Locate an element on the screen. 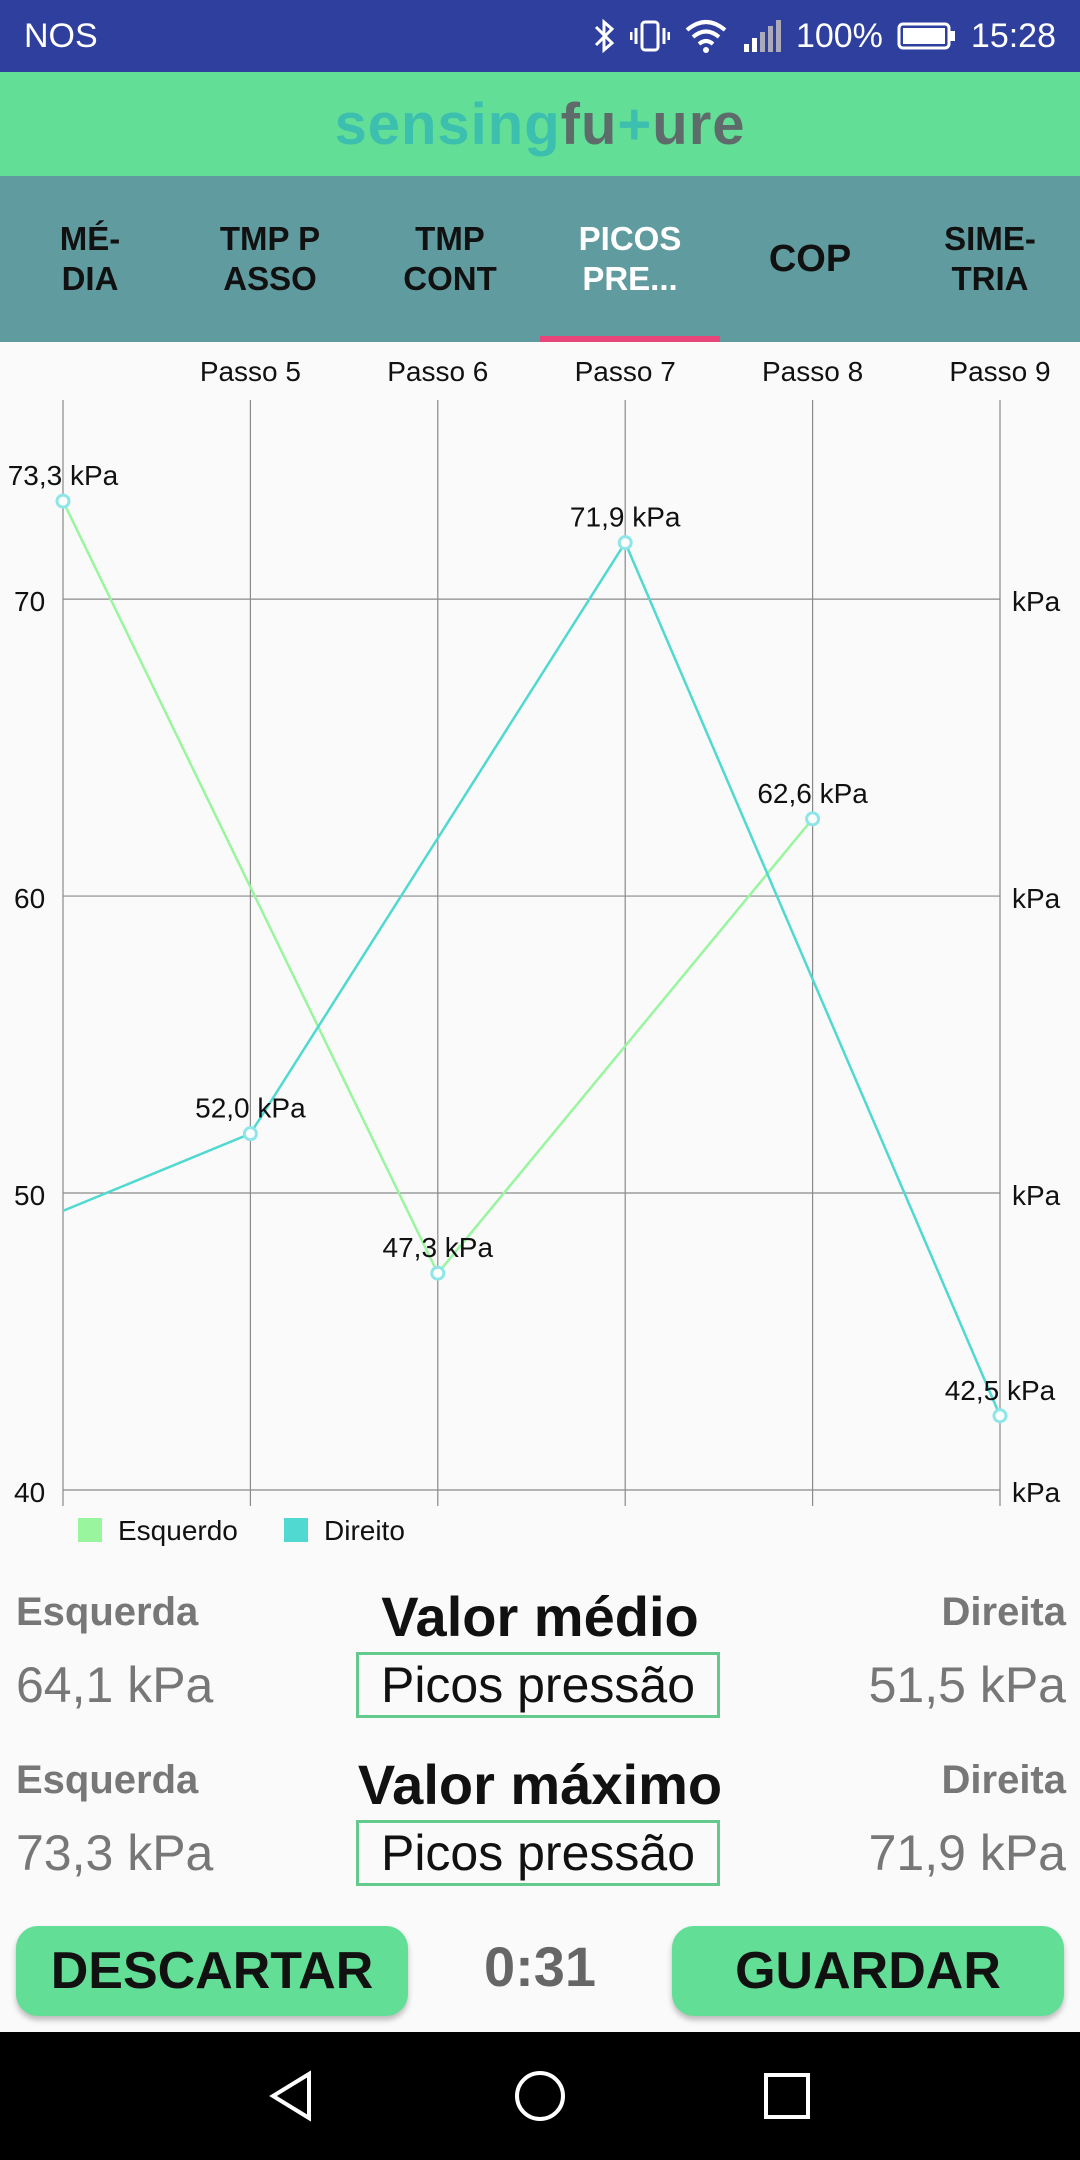 The height and width of the screenshot is (2160, 1080). discard-button: DESCARTAR is located at coordinates (212, 1971).